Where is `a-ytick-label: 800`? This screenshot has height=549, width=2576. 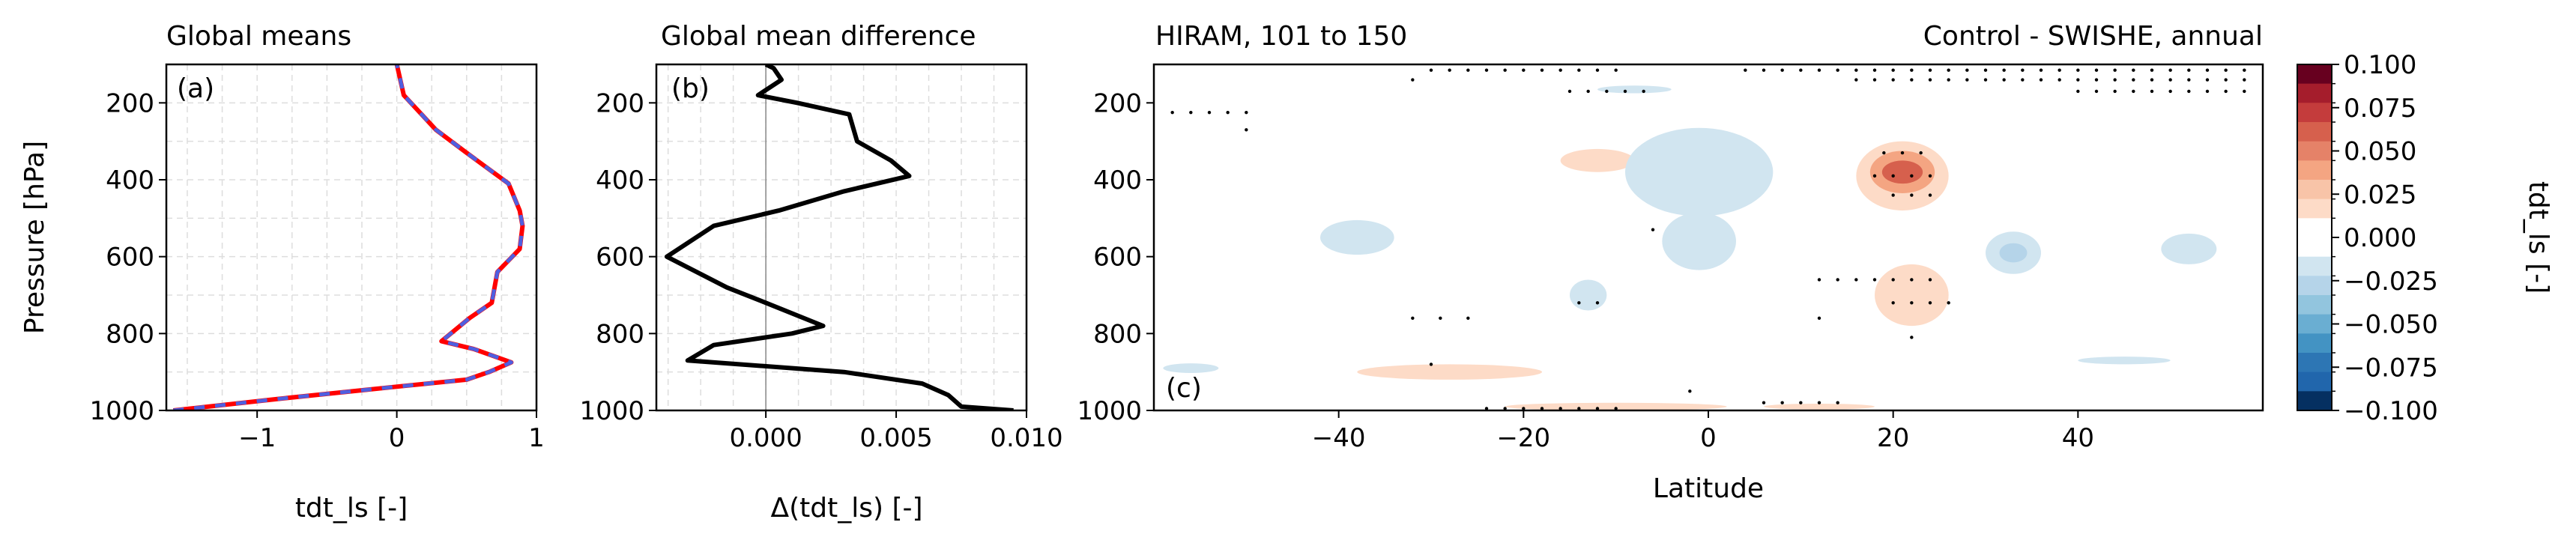 a-ytick-label: 800 is located at coordinates (130, 334).